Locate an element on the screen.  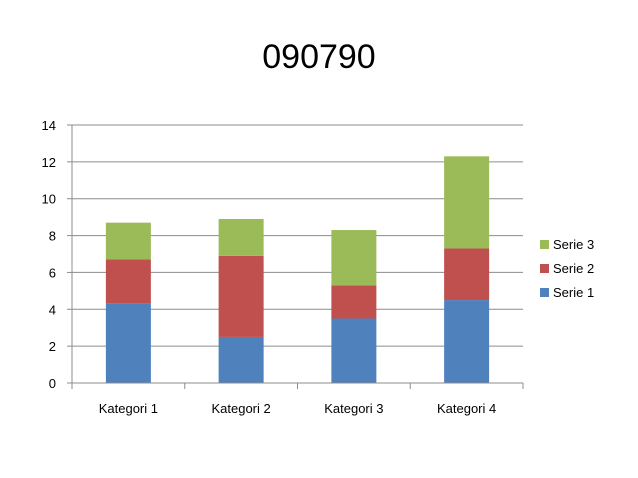
legend-label: Serie 3 is located at coordinates (573, 244).